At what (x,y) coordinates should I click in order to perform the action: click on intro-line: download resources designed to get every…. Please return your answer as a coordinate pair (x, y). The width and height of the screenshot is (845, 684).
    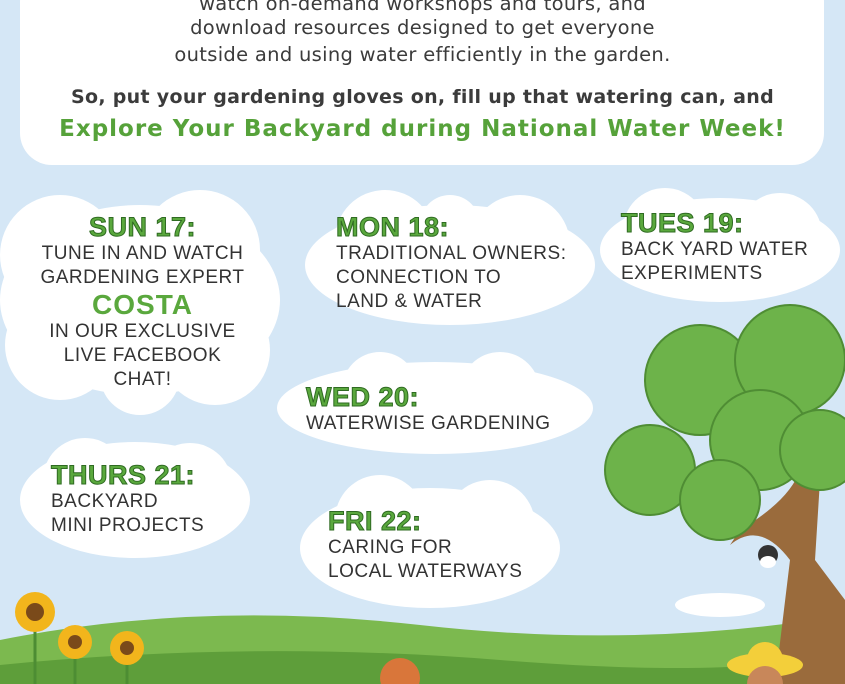
    Looking at the image, I should click on (422, 27).